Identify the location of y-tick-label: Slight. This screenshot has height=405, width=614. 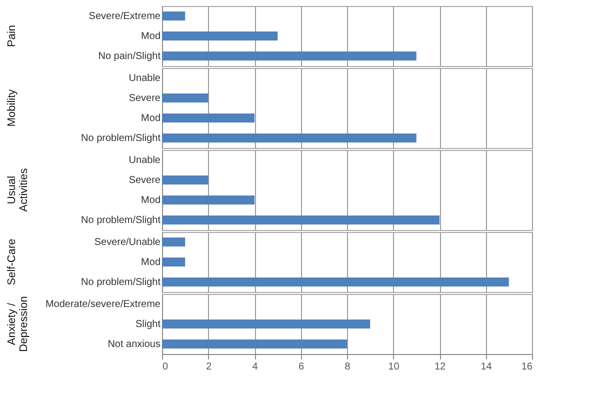
(148, 324).